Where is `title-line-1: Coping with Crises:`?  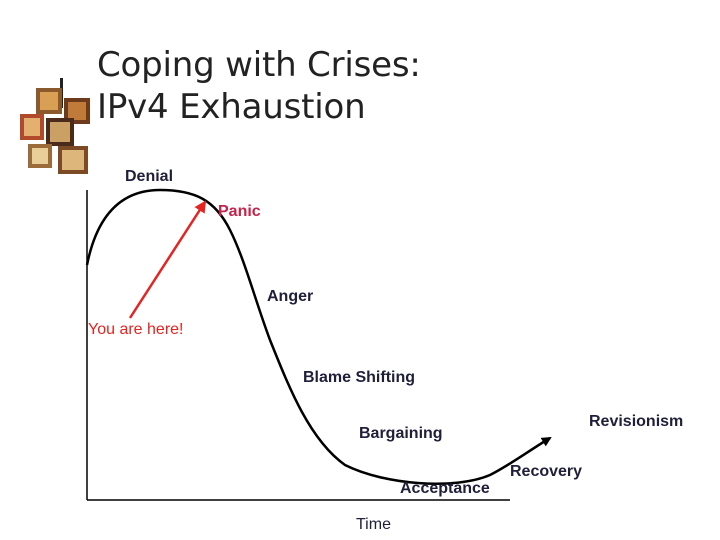
title-line-1: Coping with Crises: is located at coordinates (259, 65).